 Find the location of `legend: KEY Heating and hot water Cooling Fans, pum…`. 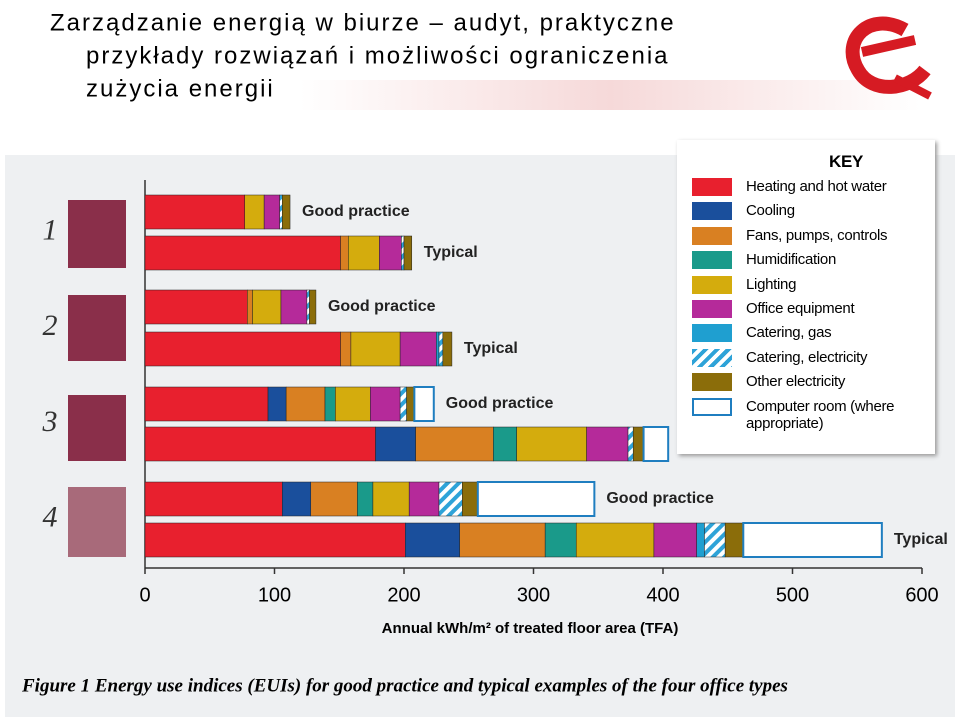

legend: KEY Heating and hot water Cooling Fans, pum… is located at coordinates (806, 297).